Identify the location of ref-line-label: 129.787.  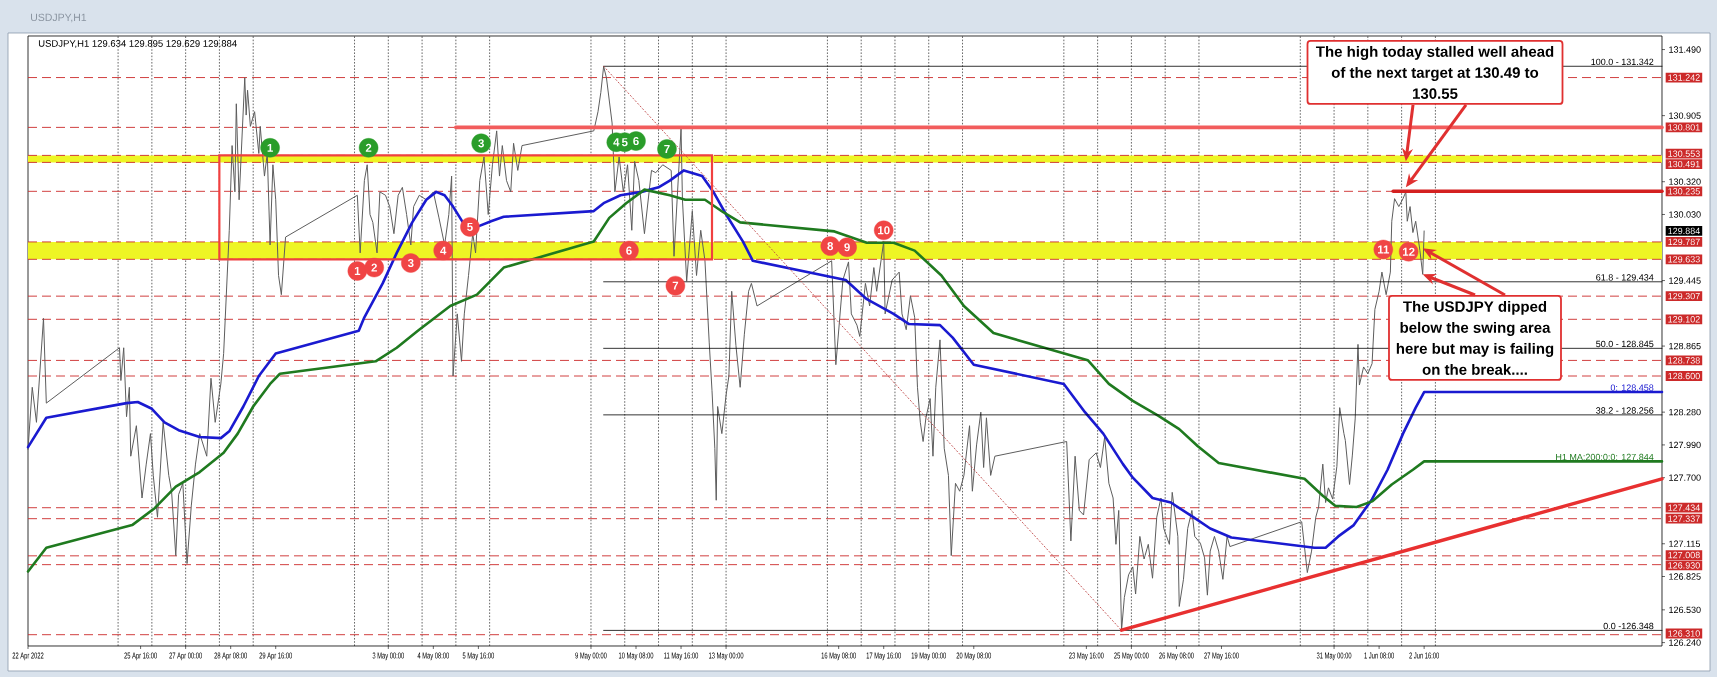
(1684, 242).